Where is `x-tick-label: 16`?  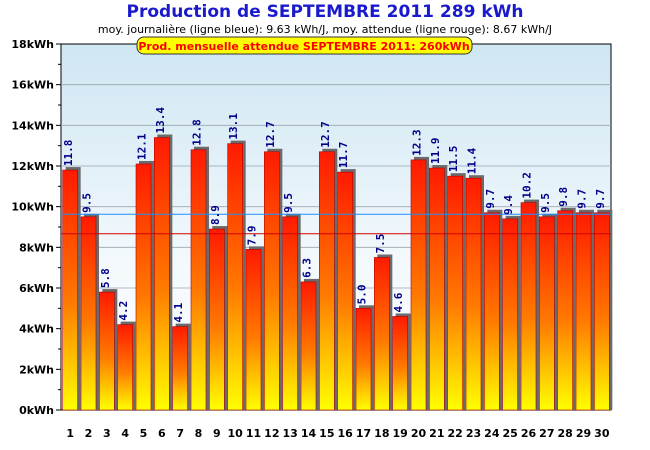
x-tick-label: 16 is located at coordinates (346, 433).